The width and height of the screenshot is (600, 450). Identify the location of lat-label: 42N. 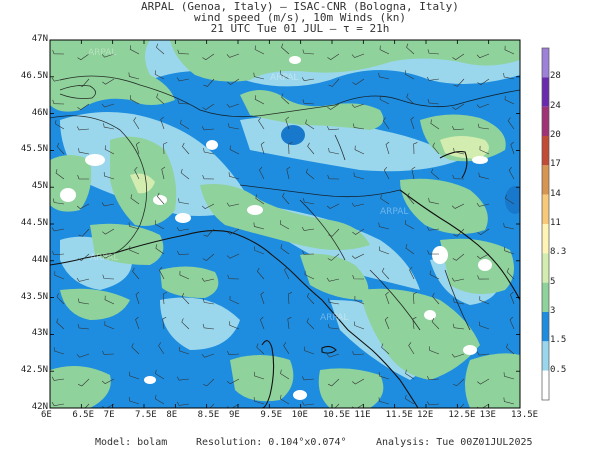
(39, 407).